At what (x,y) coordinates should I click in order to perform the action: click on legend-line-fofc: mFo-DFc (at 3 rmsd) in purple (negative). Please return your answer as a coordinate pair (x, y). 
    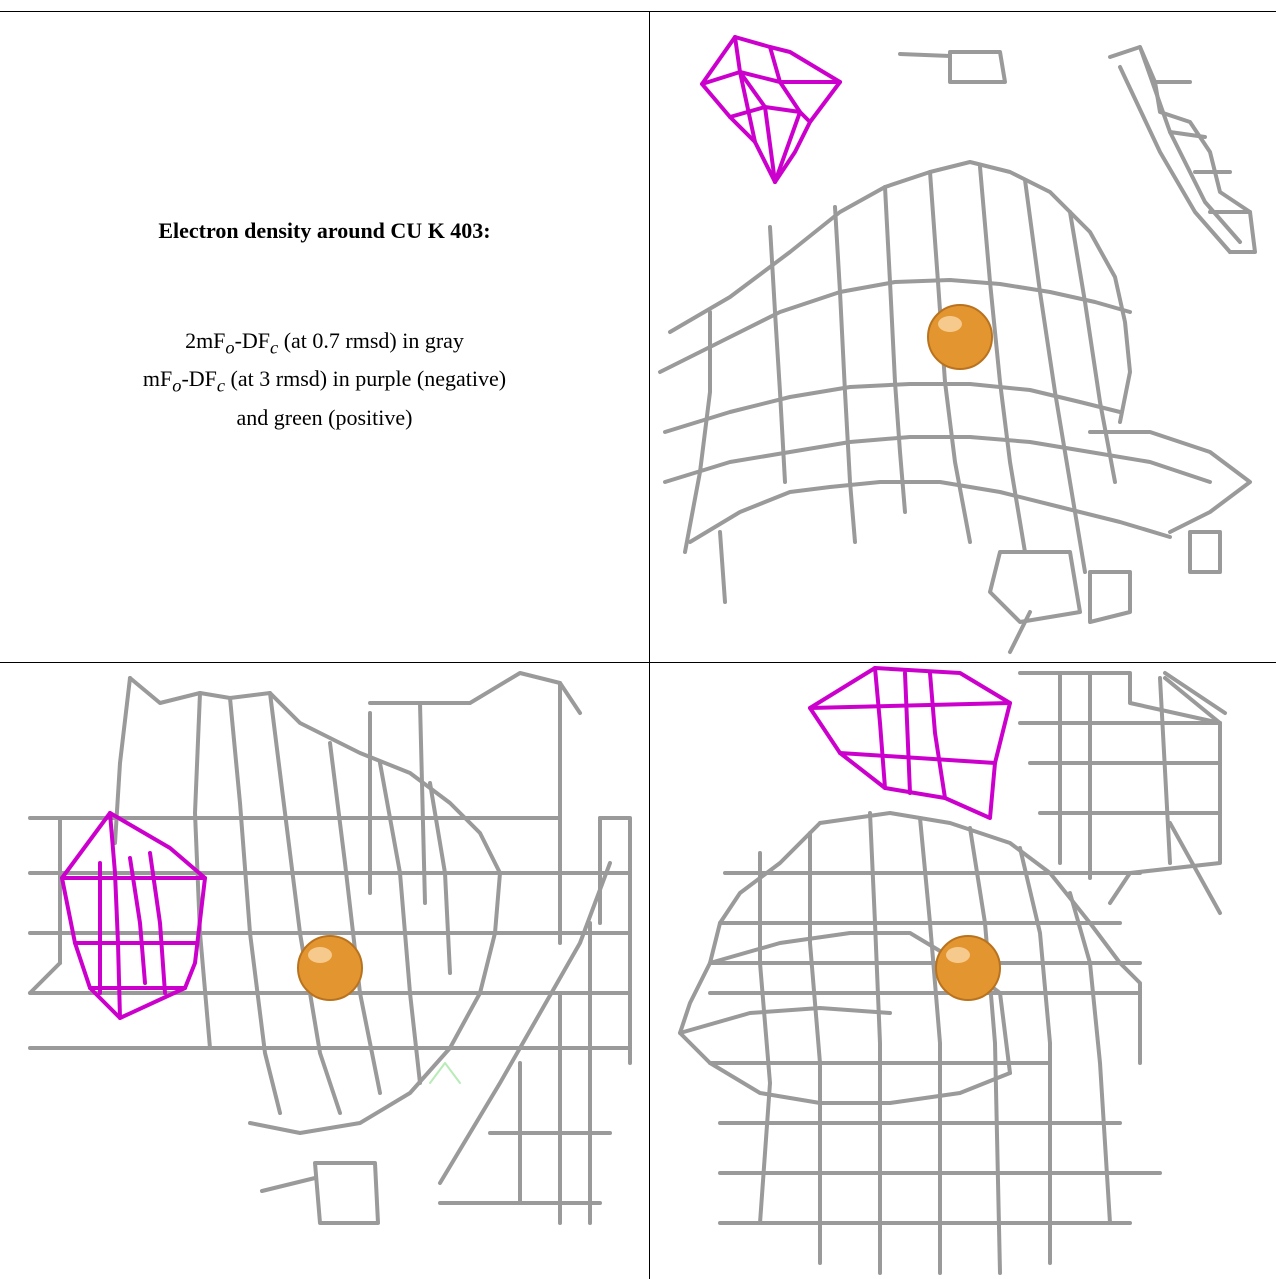
    Looking at the image, I should click on (324, 381).